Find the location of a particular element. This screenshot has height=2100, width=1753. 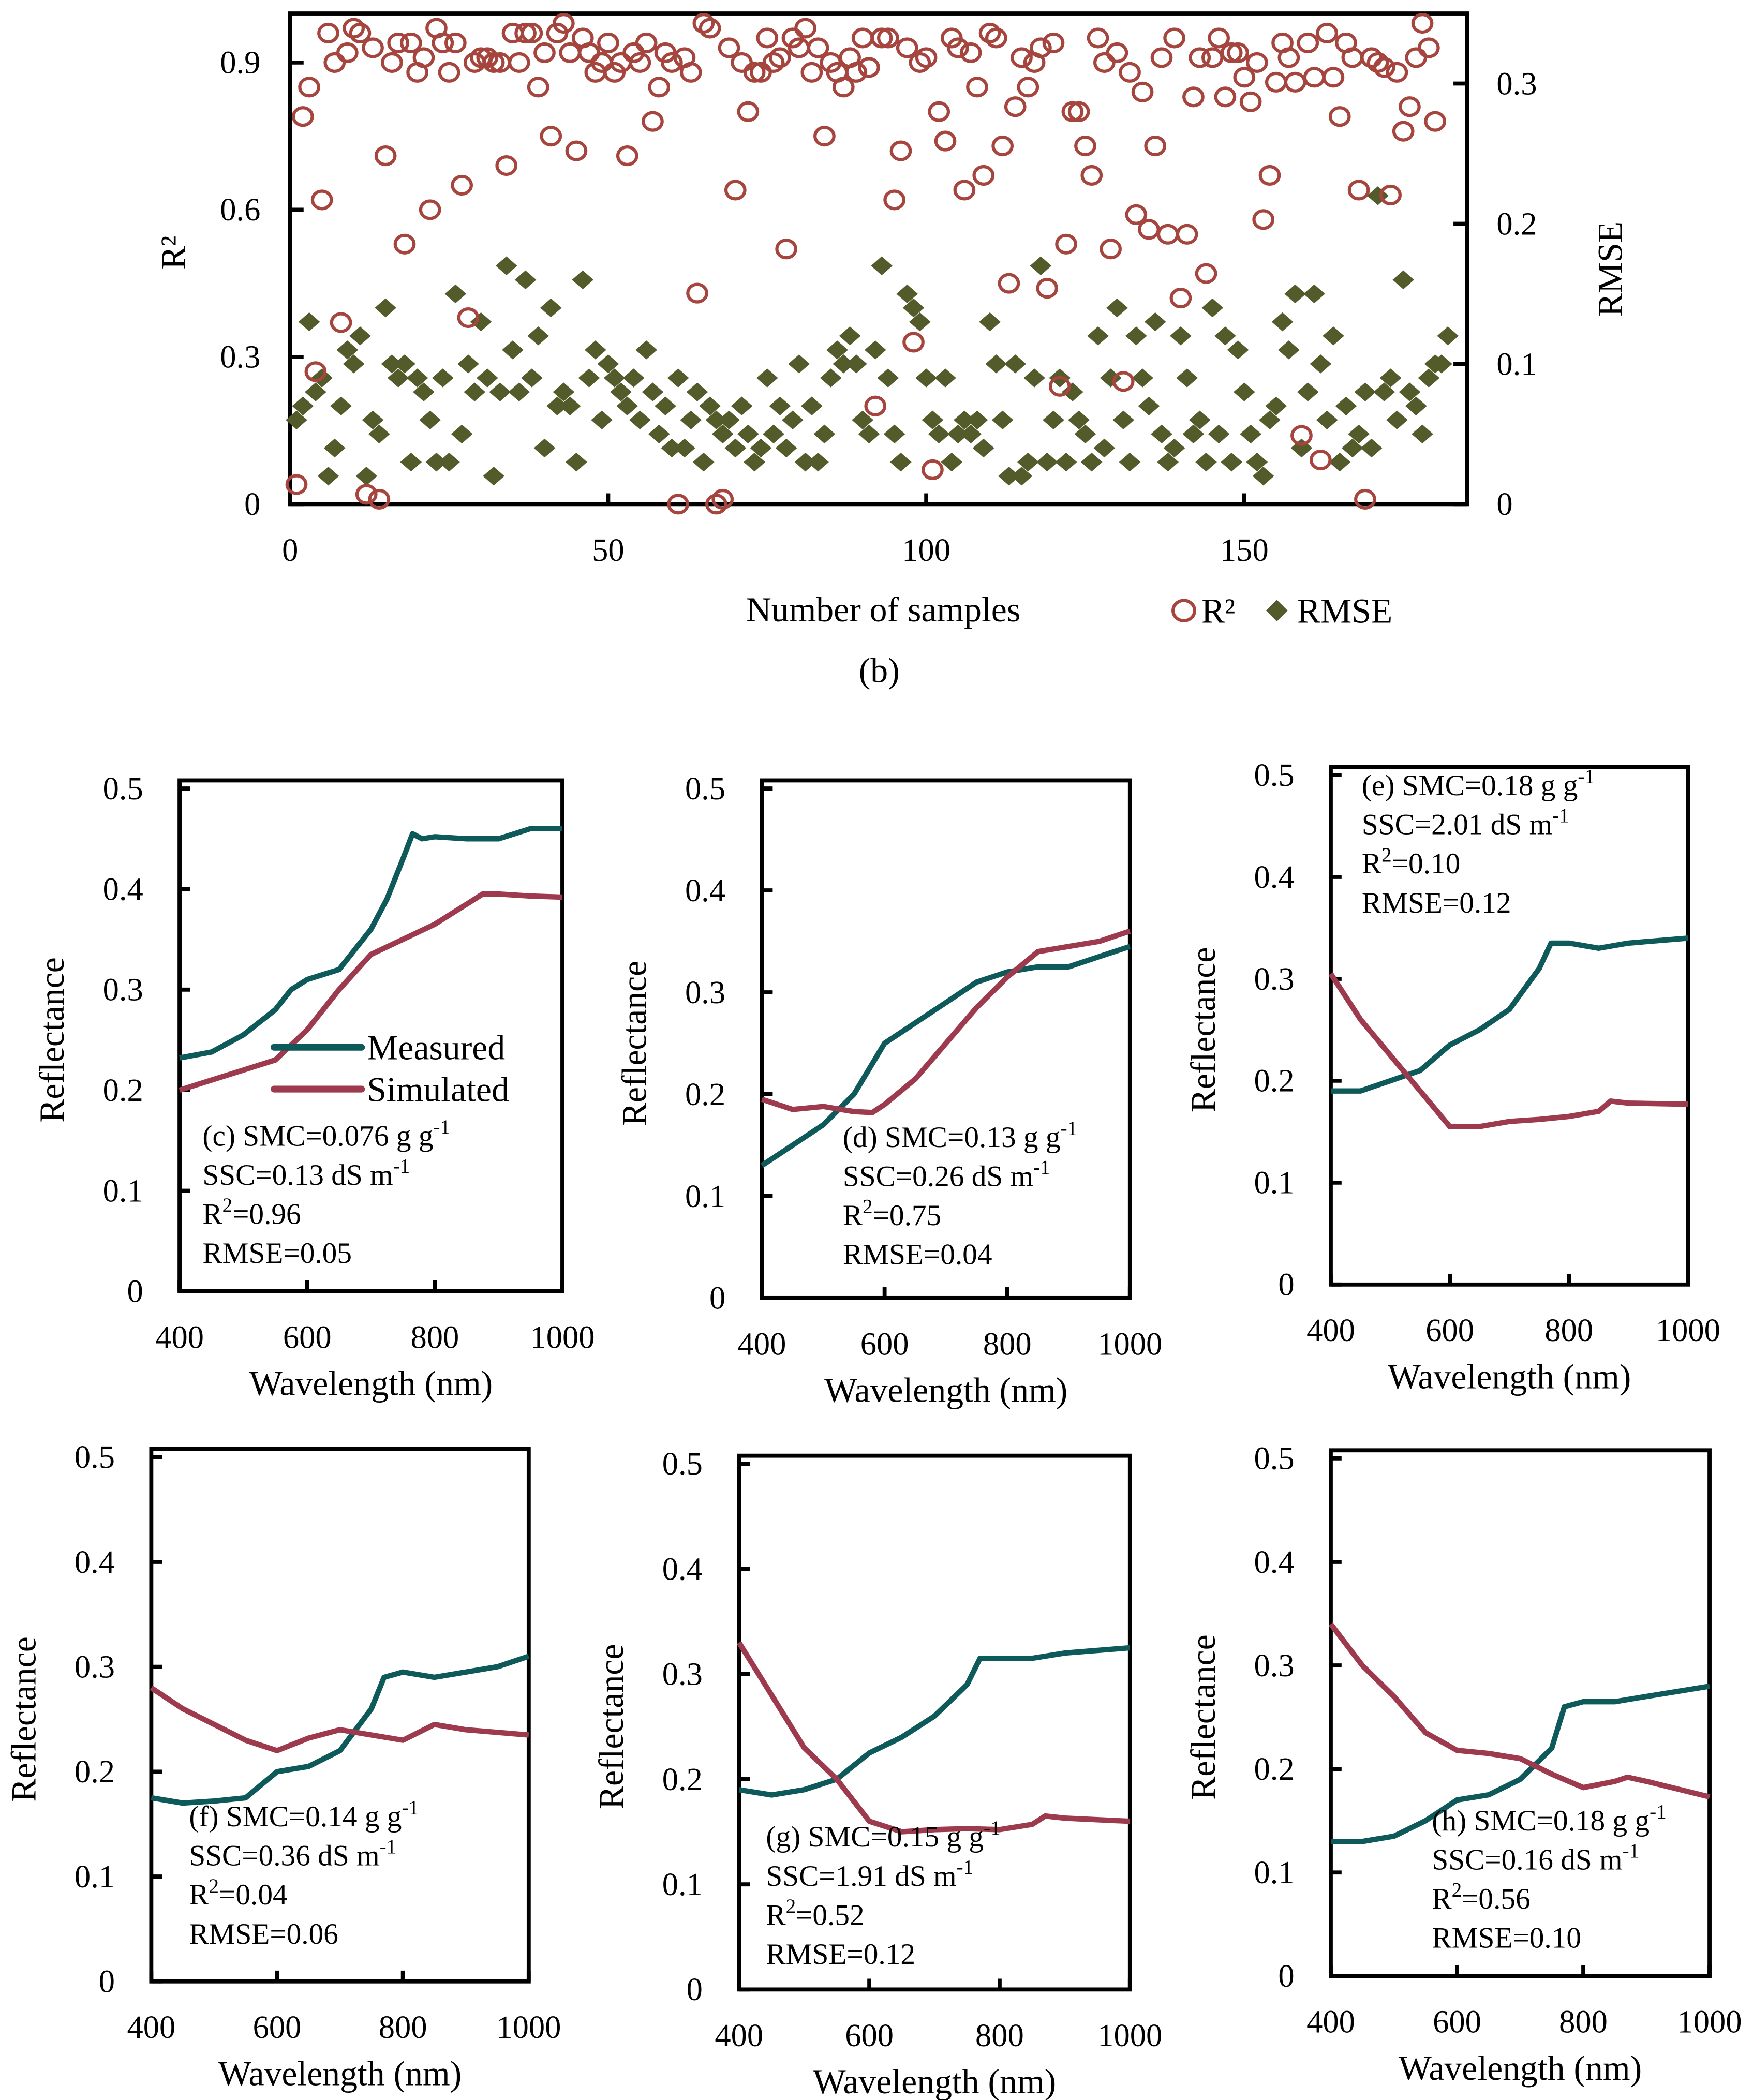

y-tick-label: 0.1 is located at coordinates (95, 1876).